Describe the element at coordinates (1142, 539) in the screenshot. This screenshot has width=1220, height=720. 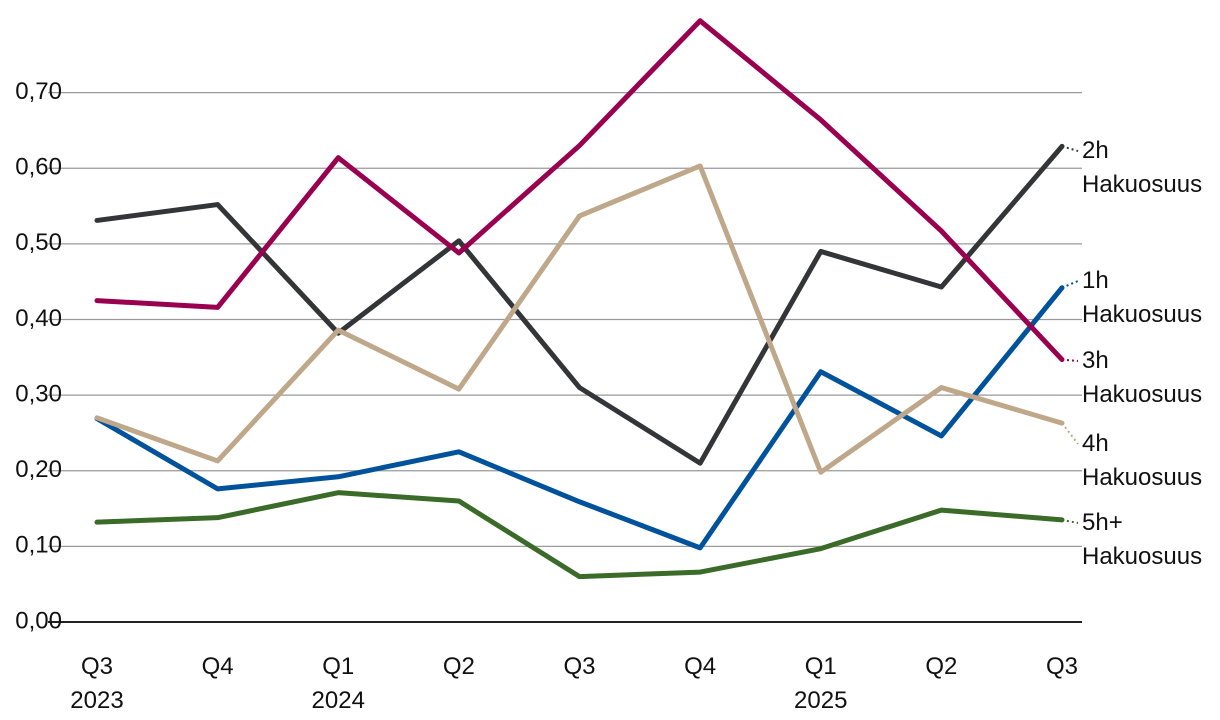
I see `series-label: 5h+ Hakuosuus` at that location.